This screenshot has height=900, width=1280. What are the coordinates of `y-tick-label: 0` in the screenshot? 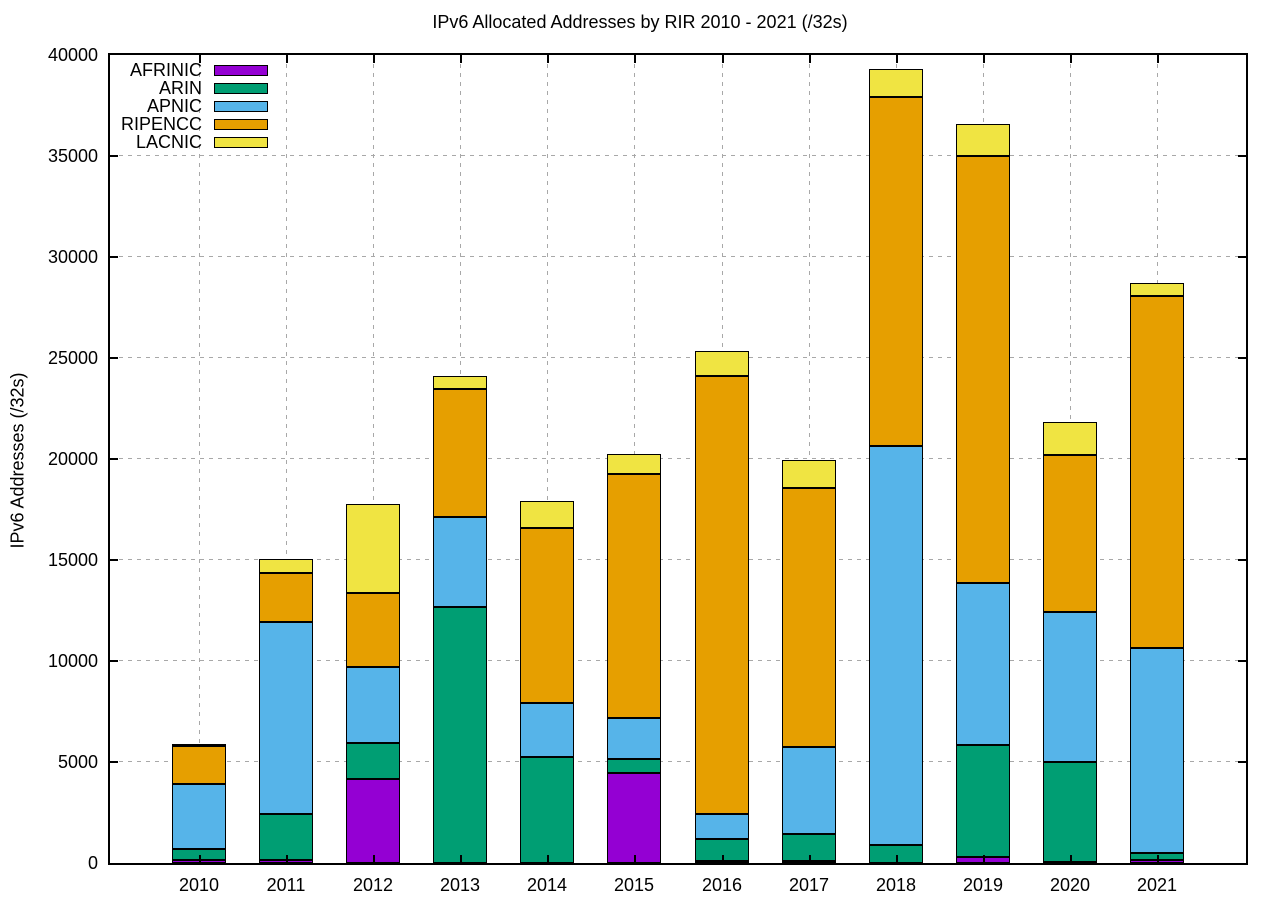 It's located at (92, 863).